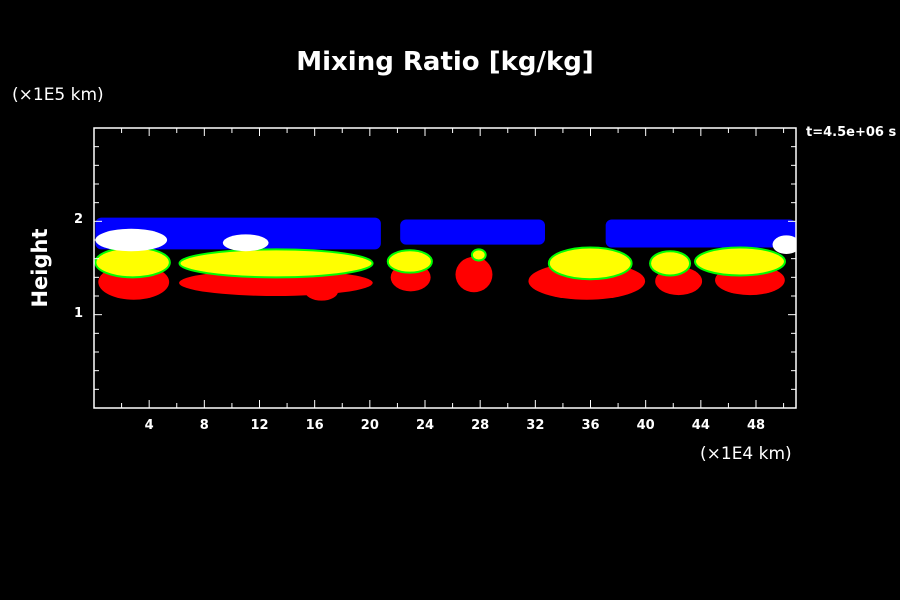 The image size is (900, 600). Describe the element at coordinates (445, 259) in the screenshot. I see `regions-group` at that location.